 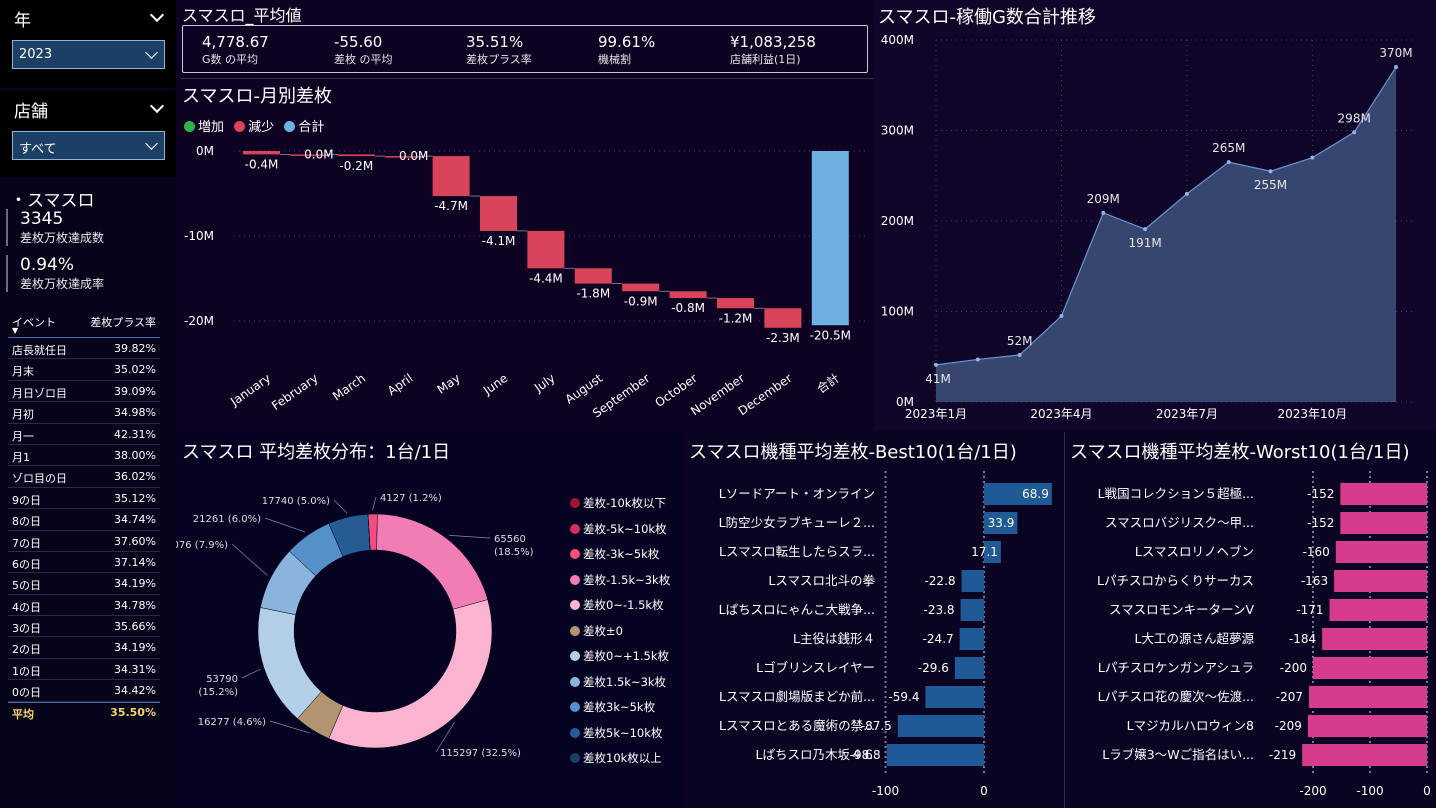 I want to click on data-label: -200, so click(x=1293, y=668).